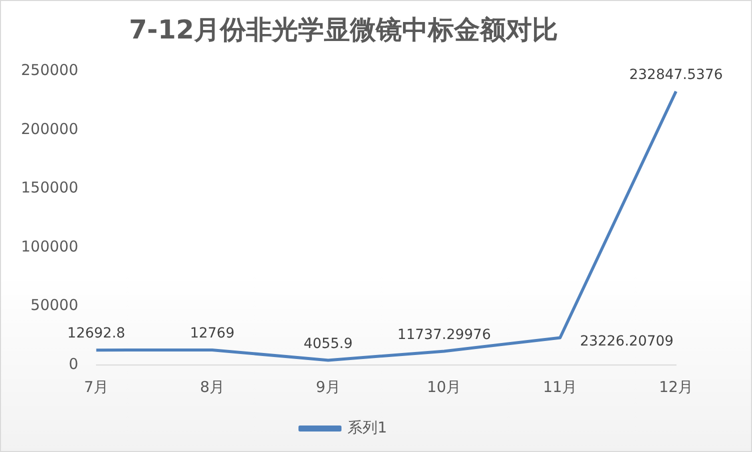 This screenshot has width=752, height=452. What do you see at coordinates (73, 363) in the screenshot?
I see `y-tick-label: 0` at bounding box center [73, 363].